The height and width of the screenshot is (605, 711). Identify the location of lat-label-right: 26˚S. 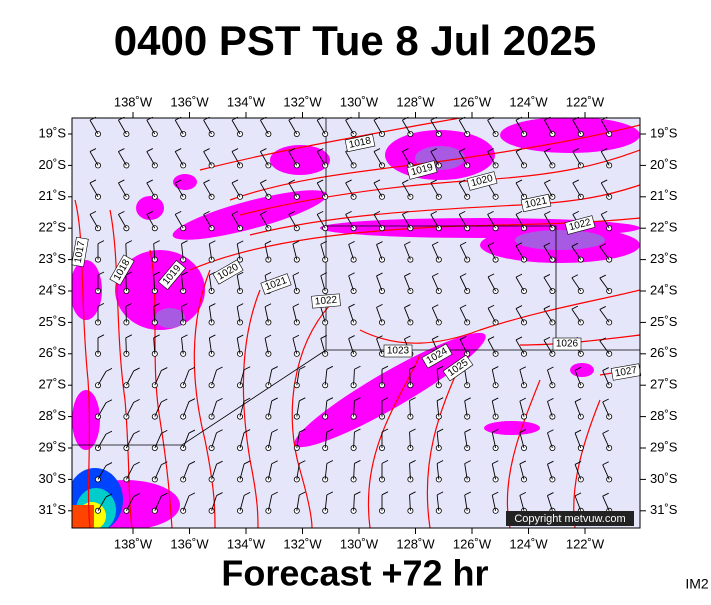
(664, 352).